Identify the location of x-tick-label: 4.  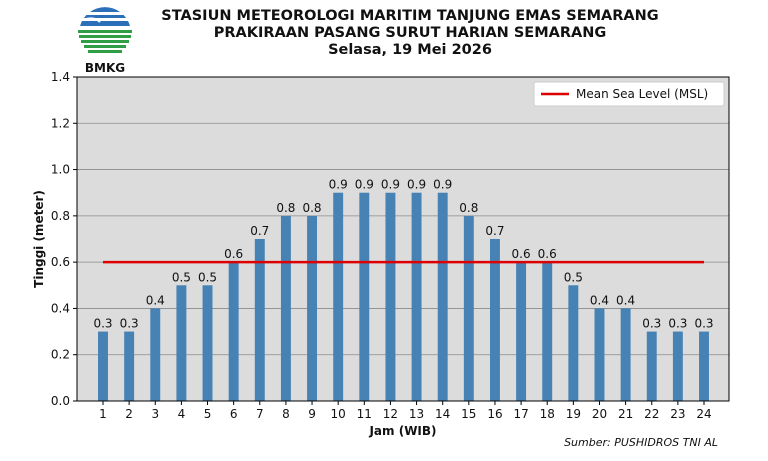
(182, 414).